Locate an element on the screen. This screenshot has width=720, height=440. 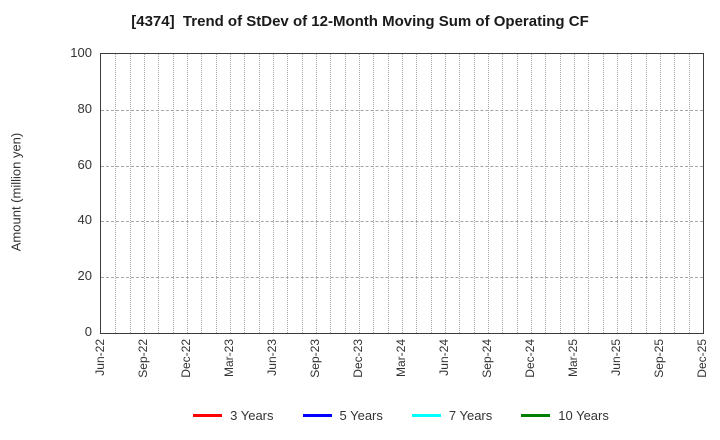
x-tick-label: Dec-22 is located at coordinates (186, 358).